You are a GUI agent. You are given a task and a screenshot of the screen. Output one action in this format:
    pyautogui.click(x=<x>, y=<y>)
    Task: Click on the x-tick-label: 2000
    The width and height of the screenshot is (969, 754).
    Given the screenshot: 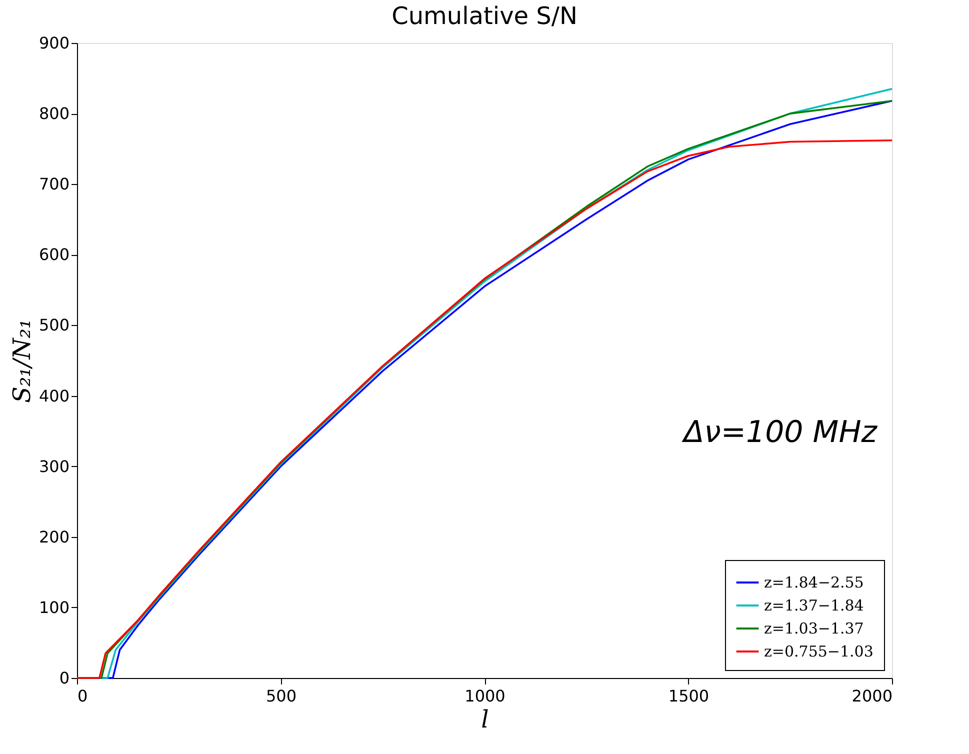 What is the action you would take?
    pyautogui.click(x=872, y=696)
    